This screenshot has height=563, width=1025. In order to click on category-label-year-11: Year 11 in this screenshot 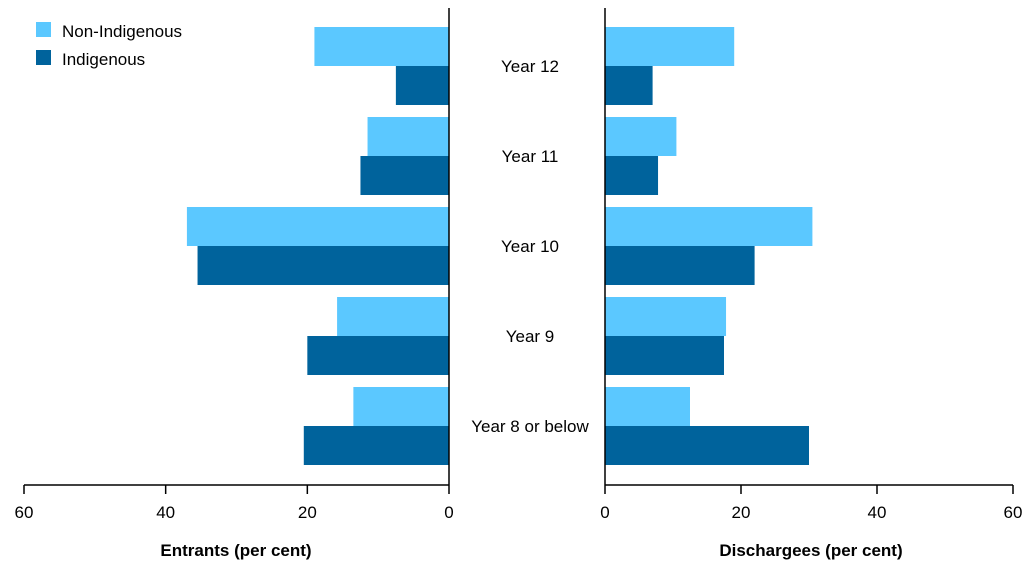, I will do `click(530, 156)`.